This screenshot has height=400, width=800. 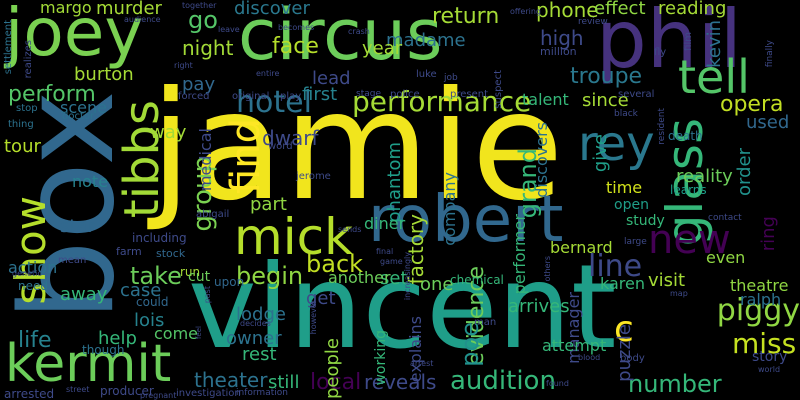 I want to click on word-mick: mick, so click(x=294, y=237).